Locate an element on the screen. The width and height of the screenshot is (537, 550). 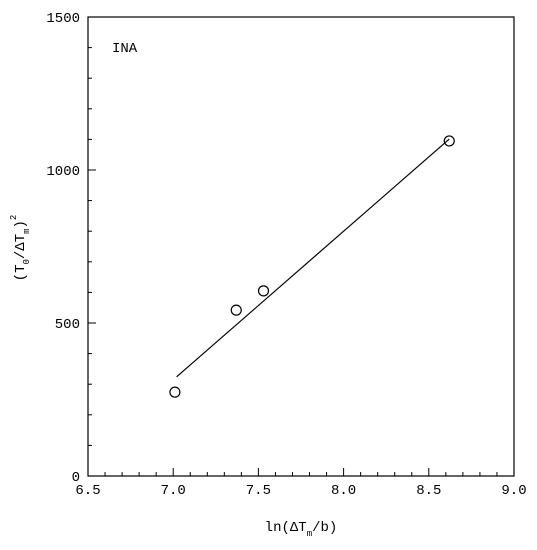
y-label-part: /ΔT is located at coordinates (21, 246).